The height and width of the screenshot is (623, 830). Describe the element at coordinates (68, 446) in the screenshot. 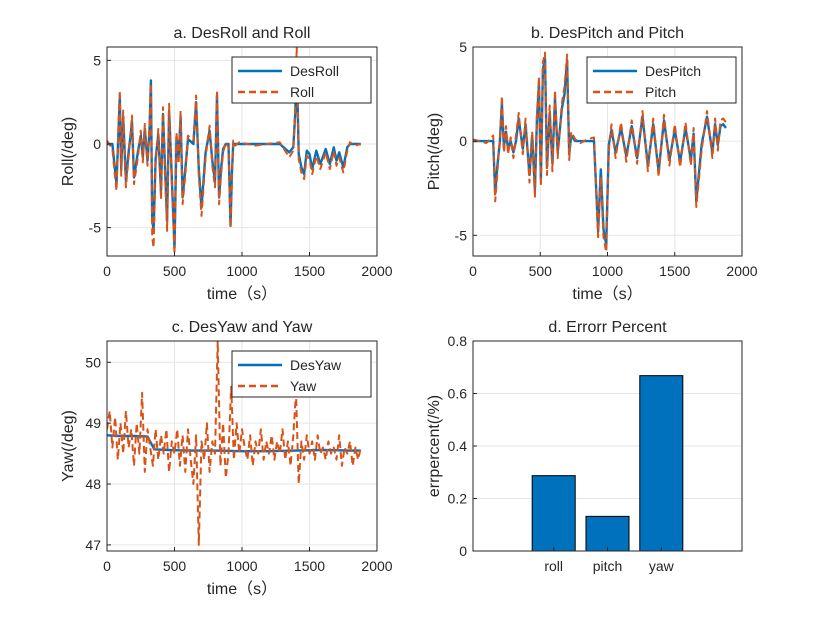

I see `y-axis-label: Yaw(/deg)` at that location.